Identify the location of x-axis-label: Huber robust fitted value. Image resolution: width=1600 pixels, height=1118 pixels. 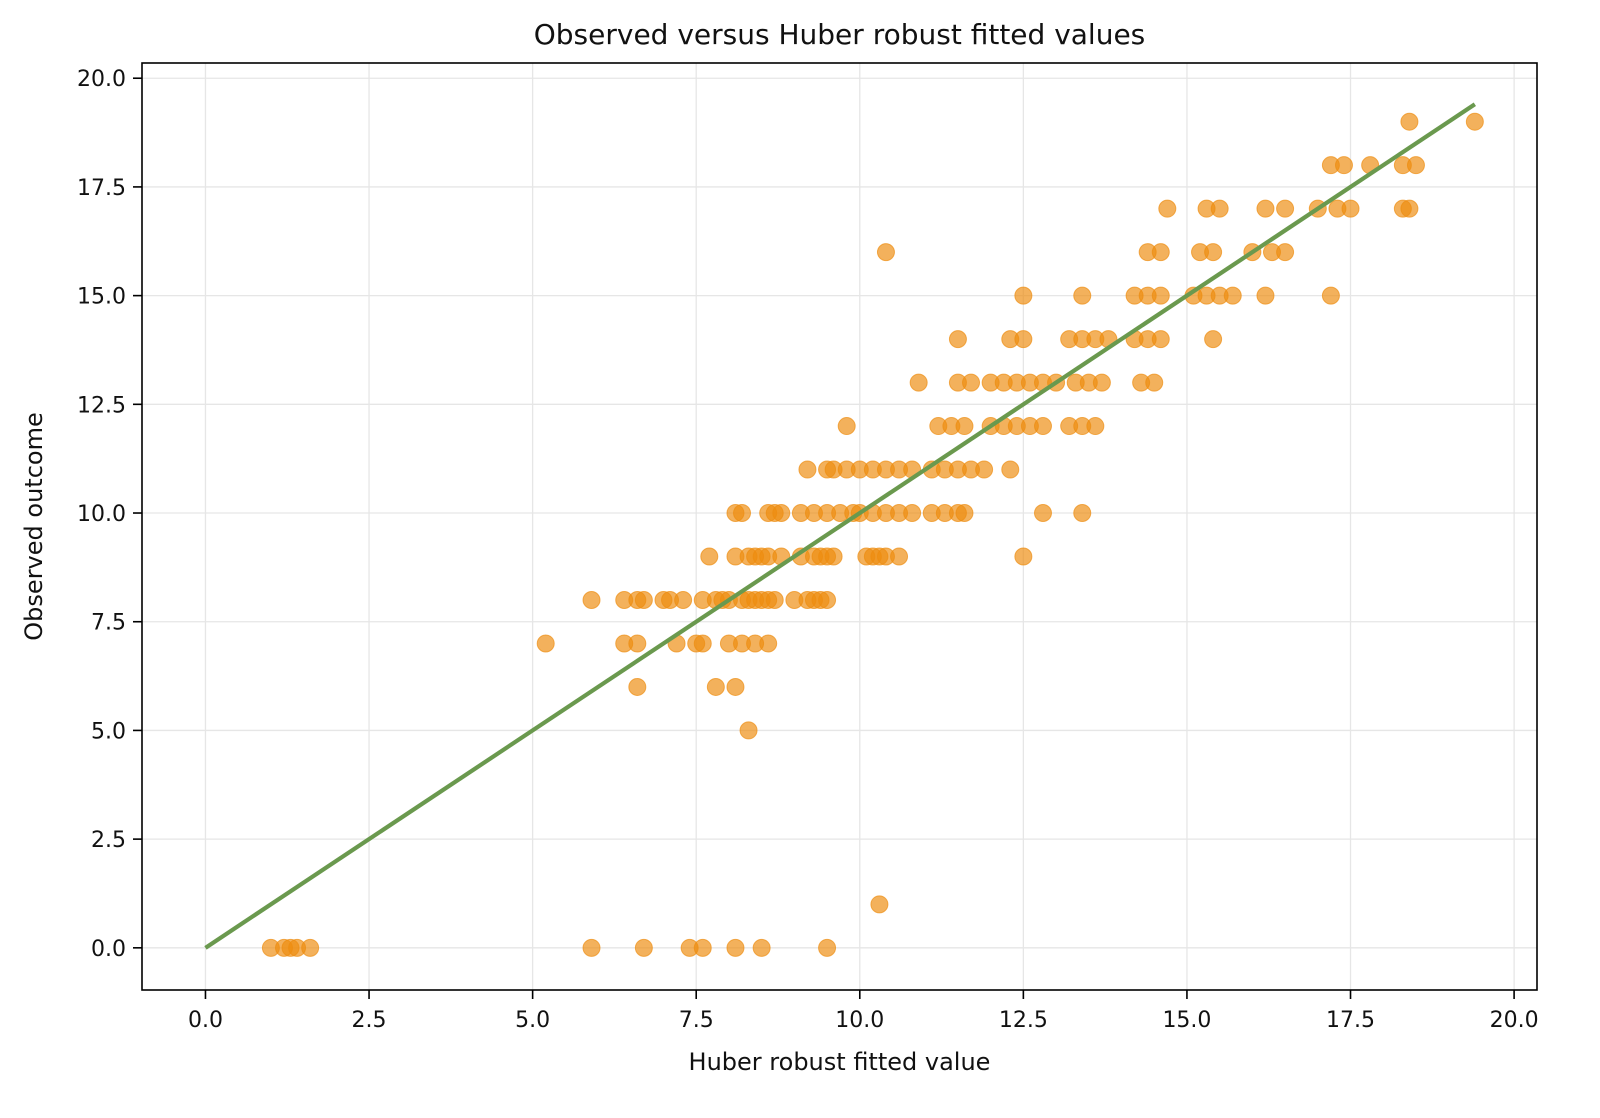
(840, 1062).